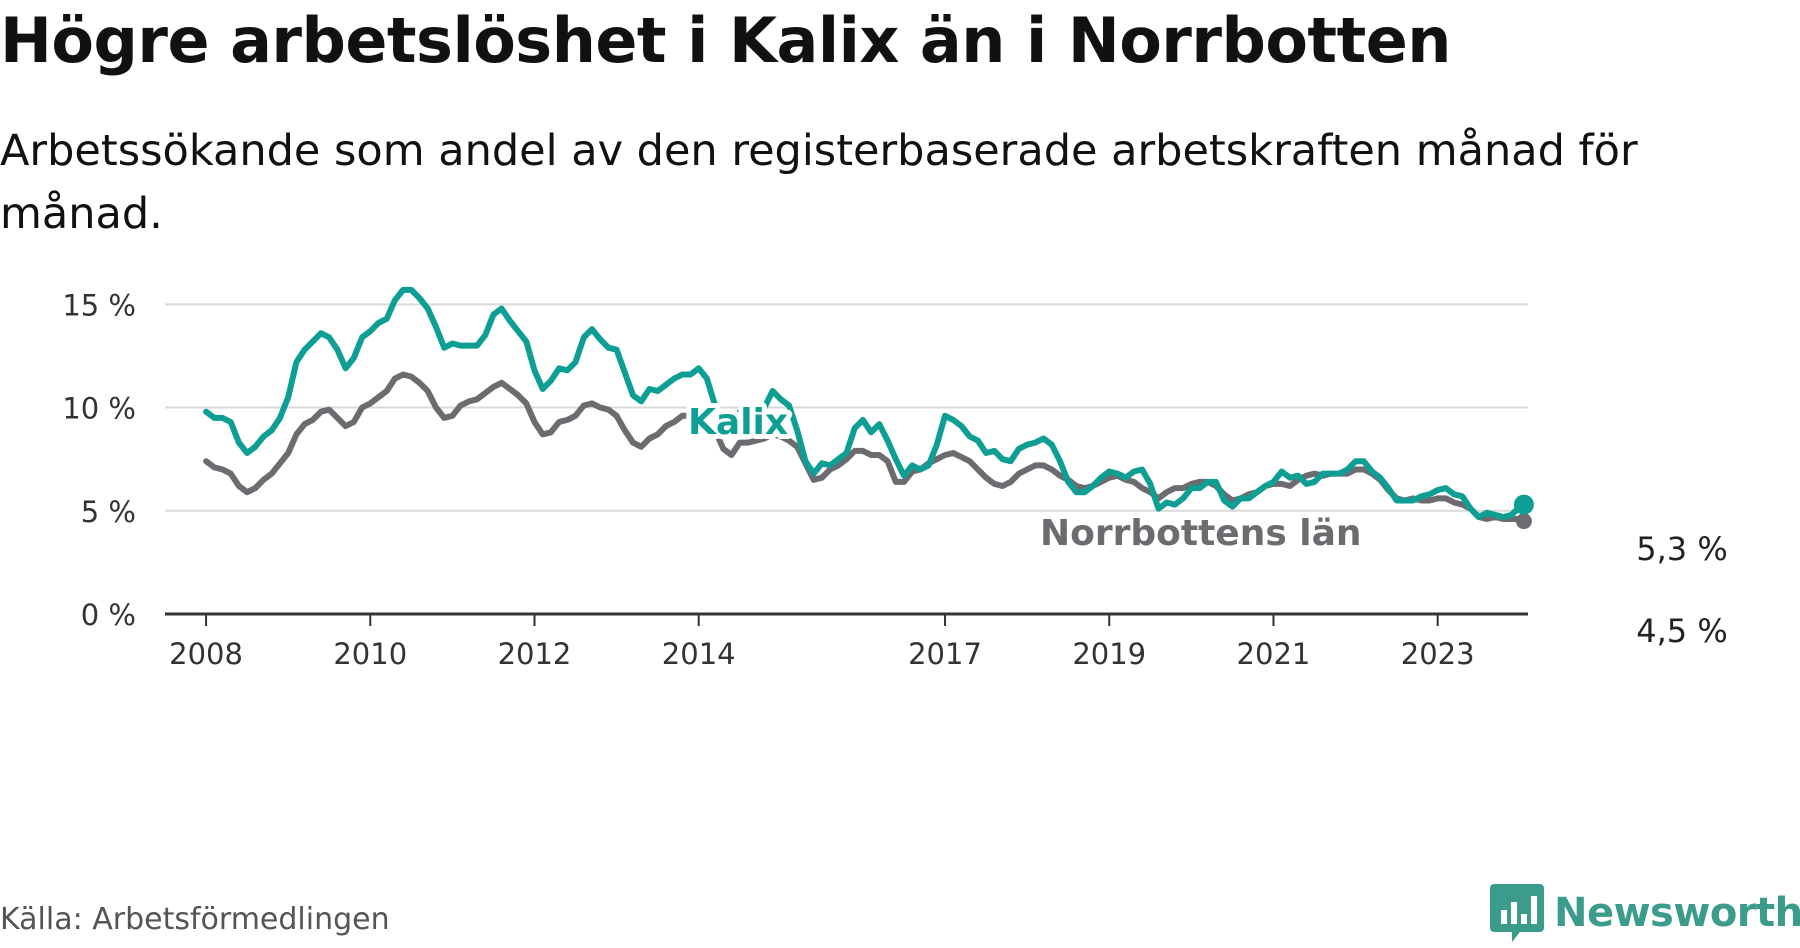  I want to click on x-tick-label: 2008, so click(206, 654).